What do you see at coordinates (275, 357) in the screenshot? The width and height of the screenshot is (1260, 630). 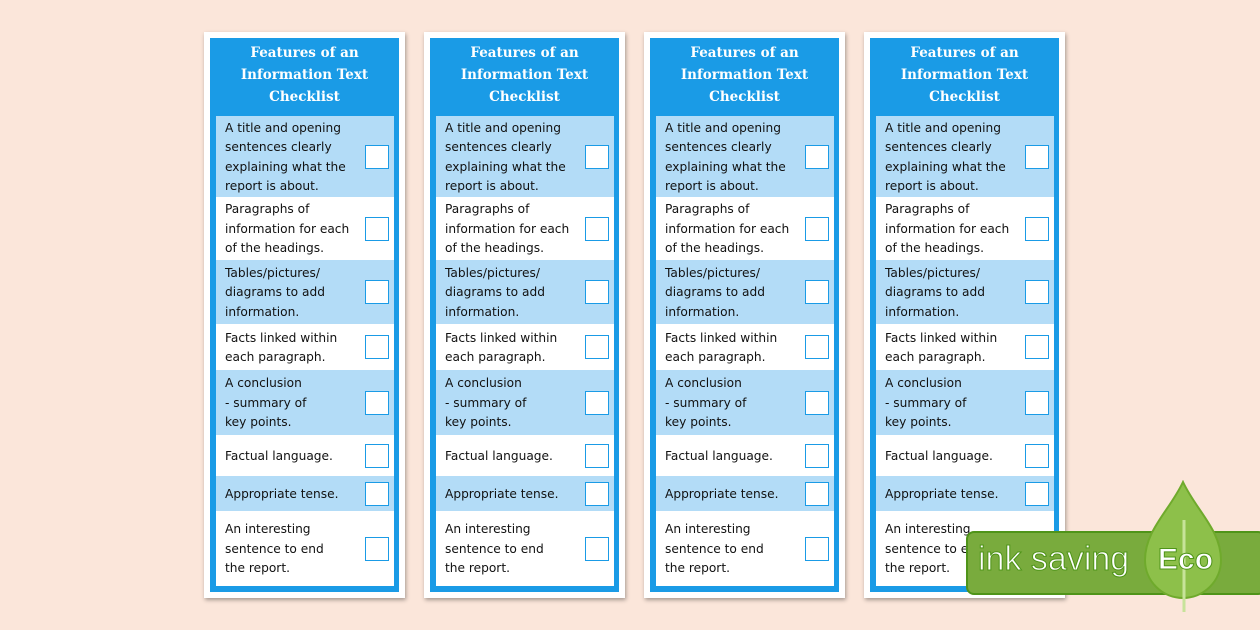 I see `item-text-line: each paragraph.` at bounding box center [275, 357].